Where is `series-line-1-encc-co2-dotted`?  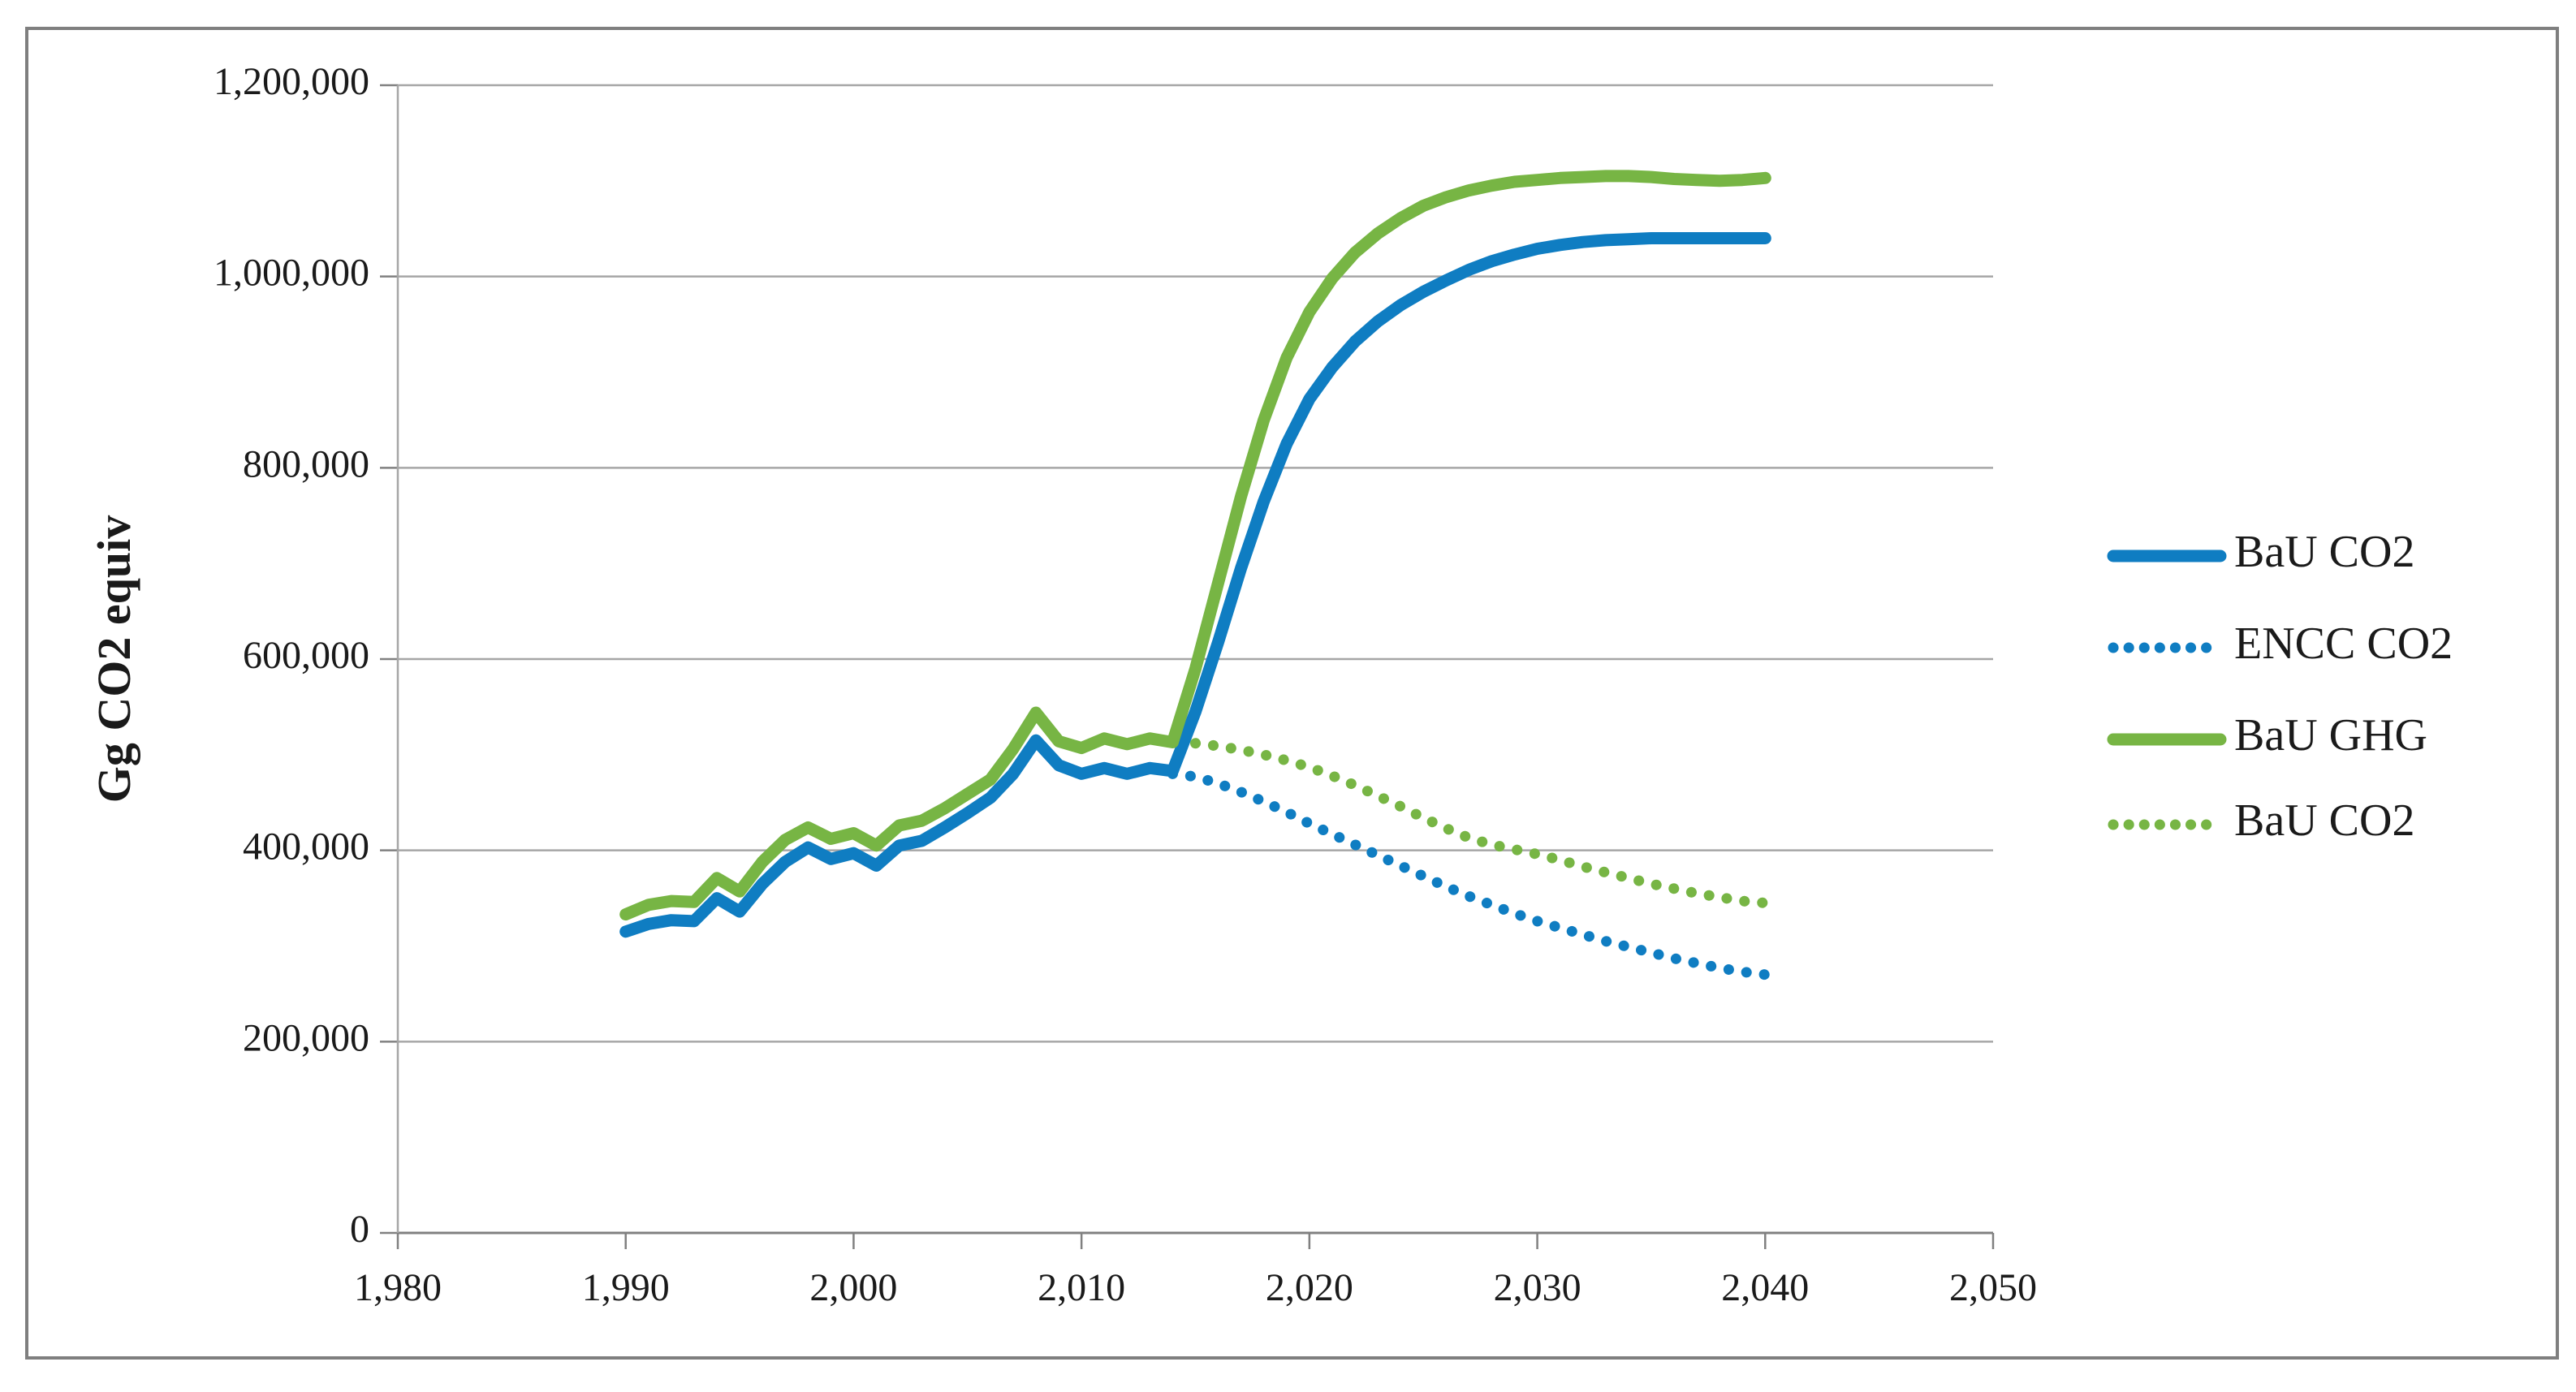 series-line-1-encc-co2-dotted is located at coordinates (1469, 874).